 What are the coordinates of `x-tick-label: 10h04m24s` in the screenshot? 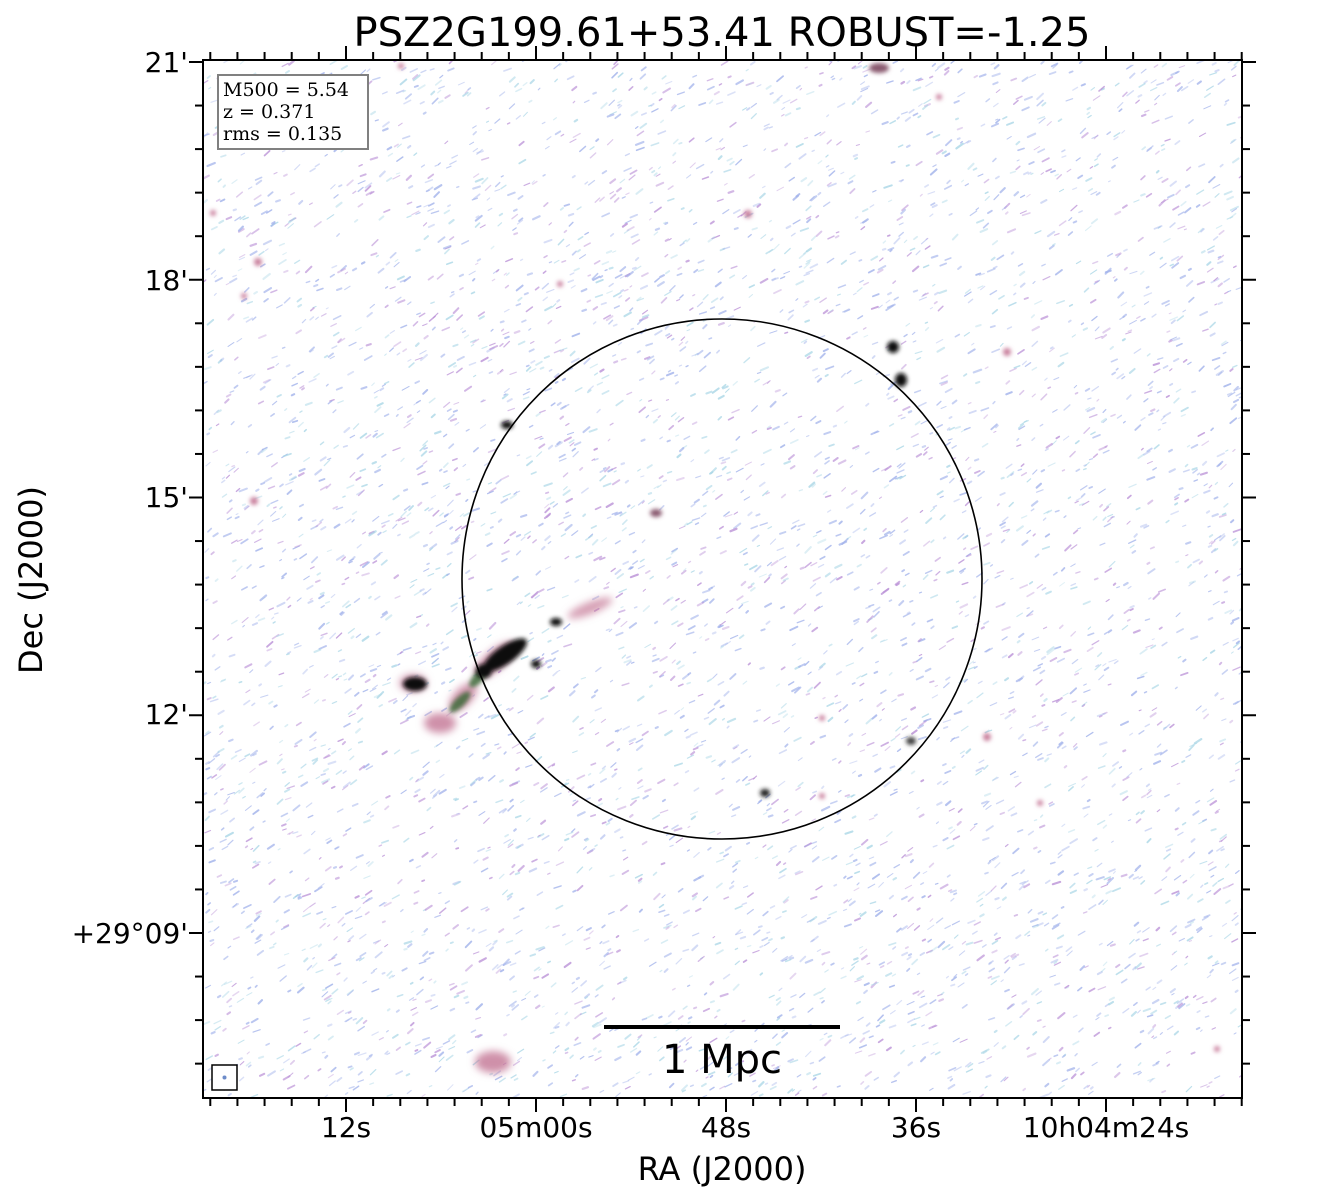 It's located at (1106, 1127).